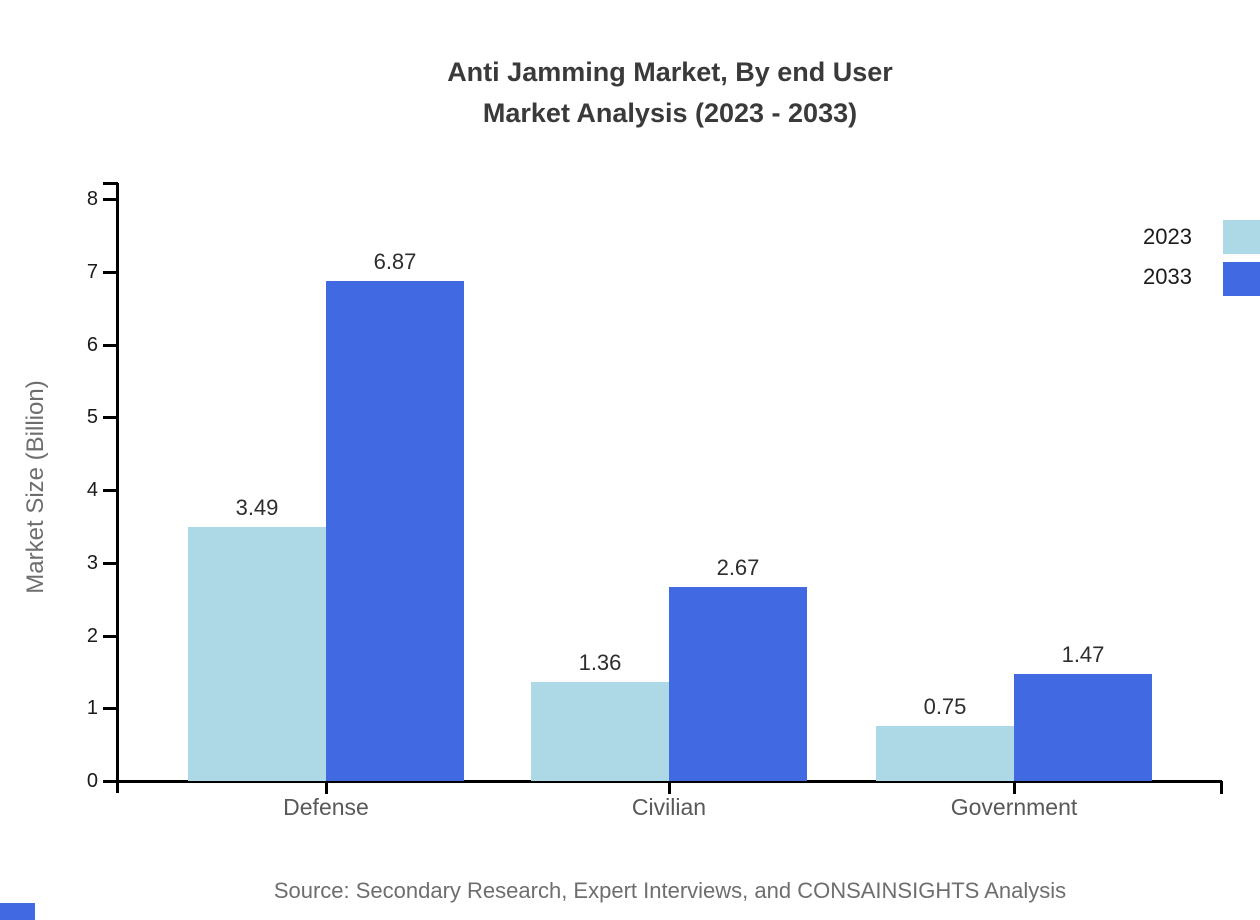 Image resolution: width=1260 pixels, height=920 pixels. Describe the element at coordinates (1014, 807) in the screenshot. I see `x-category-label: Government` at that location.